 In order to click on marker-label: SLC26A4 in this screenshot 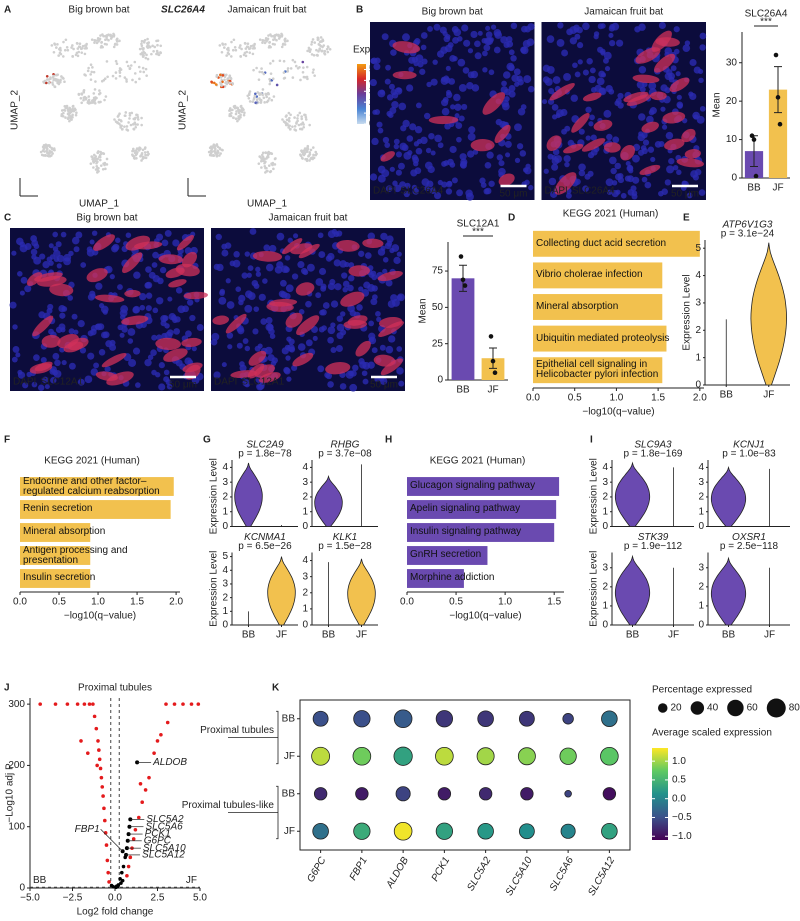, I will do `click(593, 191)`.